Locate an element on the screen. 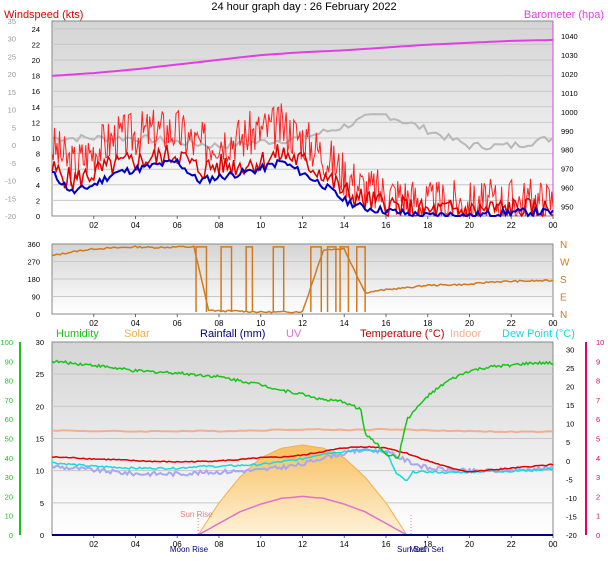 The image size is (608, 561). direction-tick-label: 90 is located at coordinates (36, 297).